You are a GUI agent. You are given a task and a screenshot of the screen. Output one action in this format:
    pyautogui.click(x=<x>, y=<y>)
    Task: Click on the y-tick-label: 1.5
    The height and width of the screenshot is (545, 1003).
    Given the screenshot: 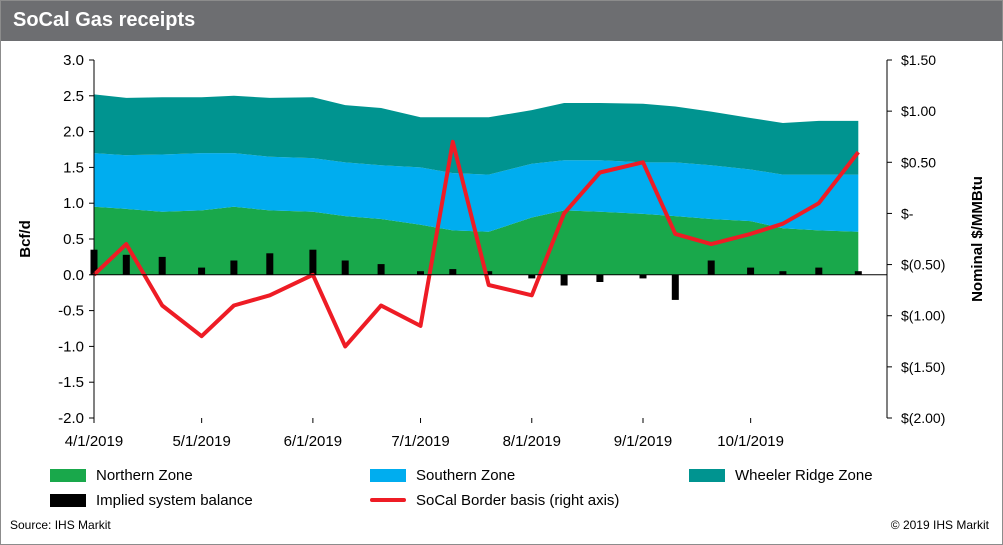 What is the action you would take?
    pyautogui.click(x=73, y=167)
    